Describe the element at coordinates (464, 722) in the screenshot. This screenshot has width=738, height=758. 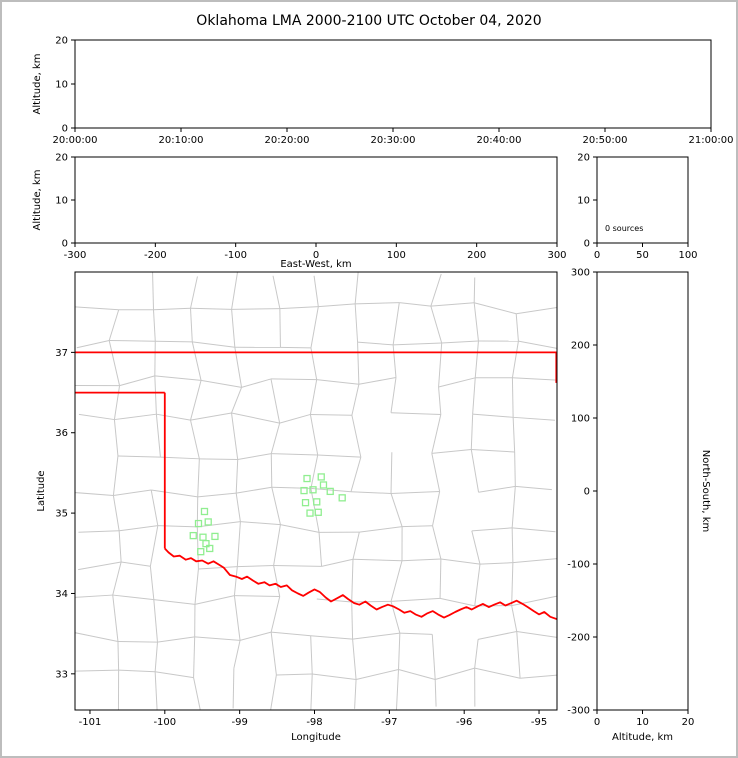
I see `tick-label: -96` at that location.